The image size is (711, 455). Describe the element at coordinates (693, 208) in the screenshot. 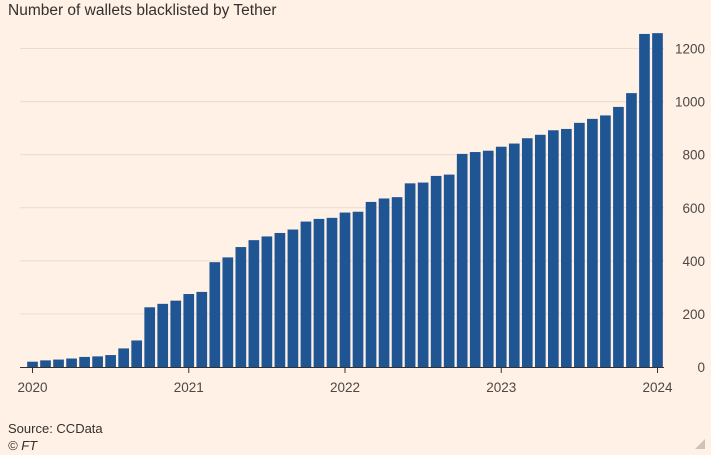

I see `y-tick-label: 600` at that location.